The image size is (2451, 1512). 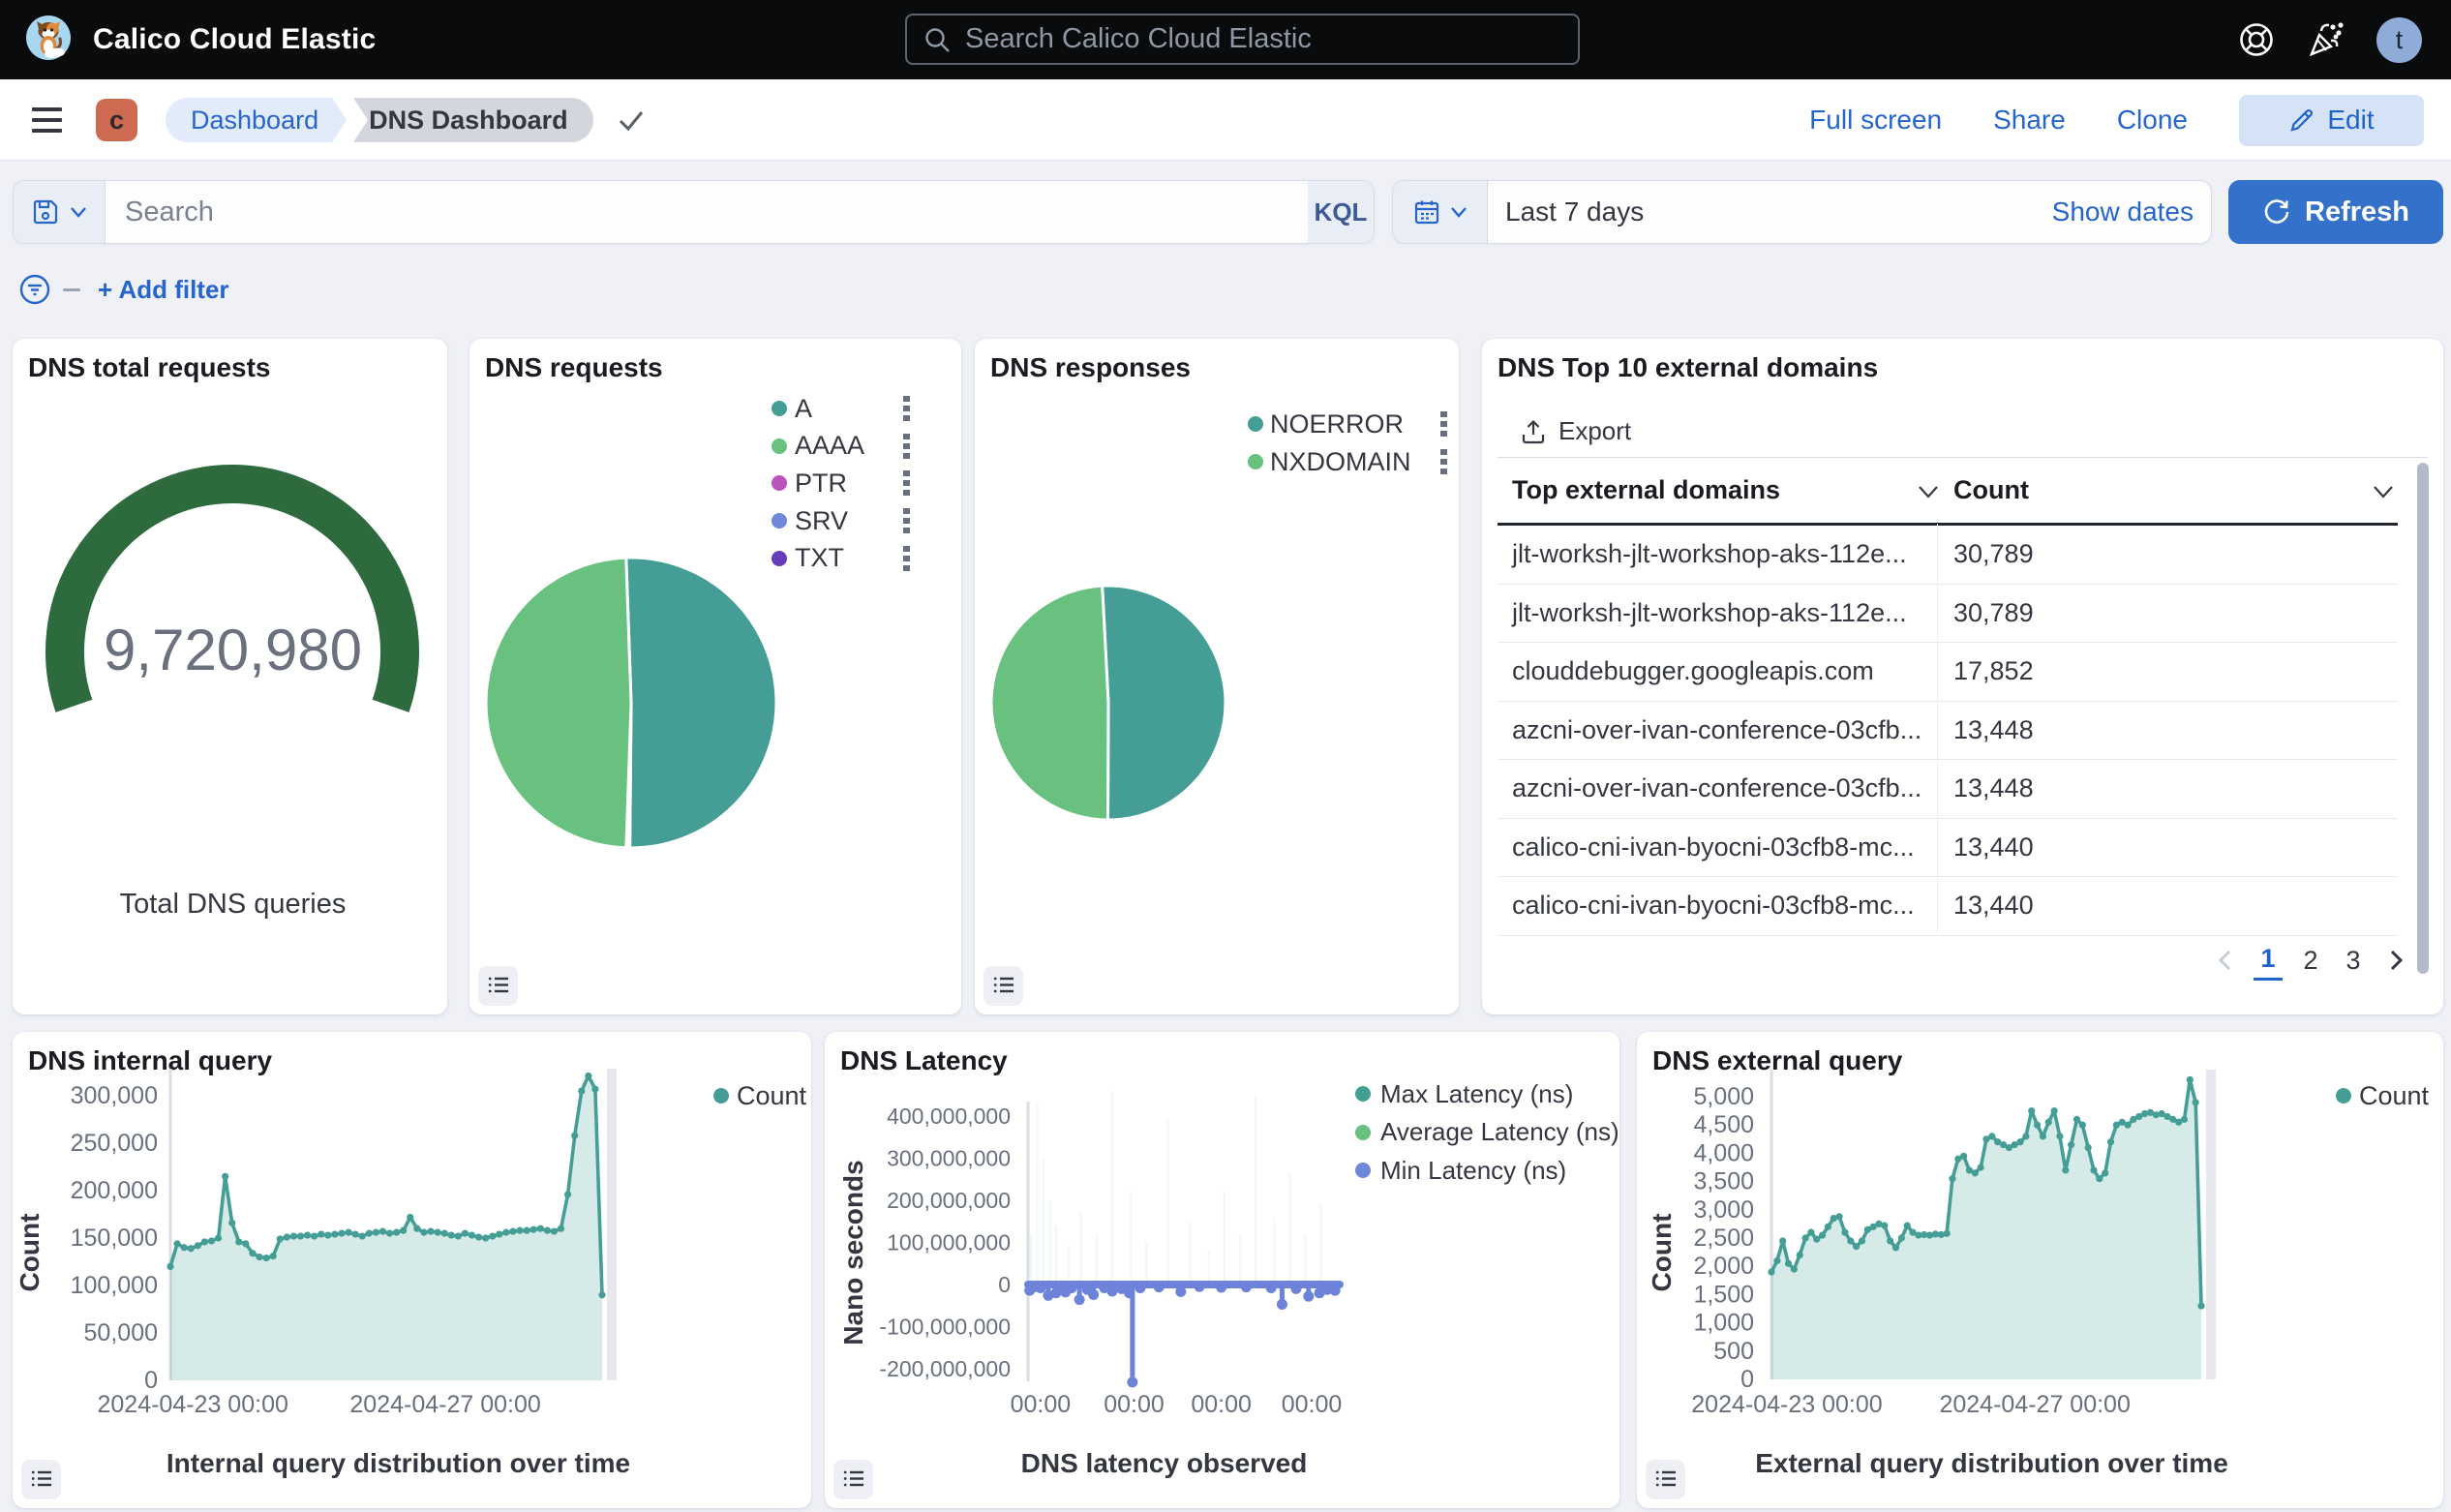 I want to click on legend-item: Min Latency (ns), so click(x=1461, y=1170).